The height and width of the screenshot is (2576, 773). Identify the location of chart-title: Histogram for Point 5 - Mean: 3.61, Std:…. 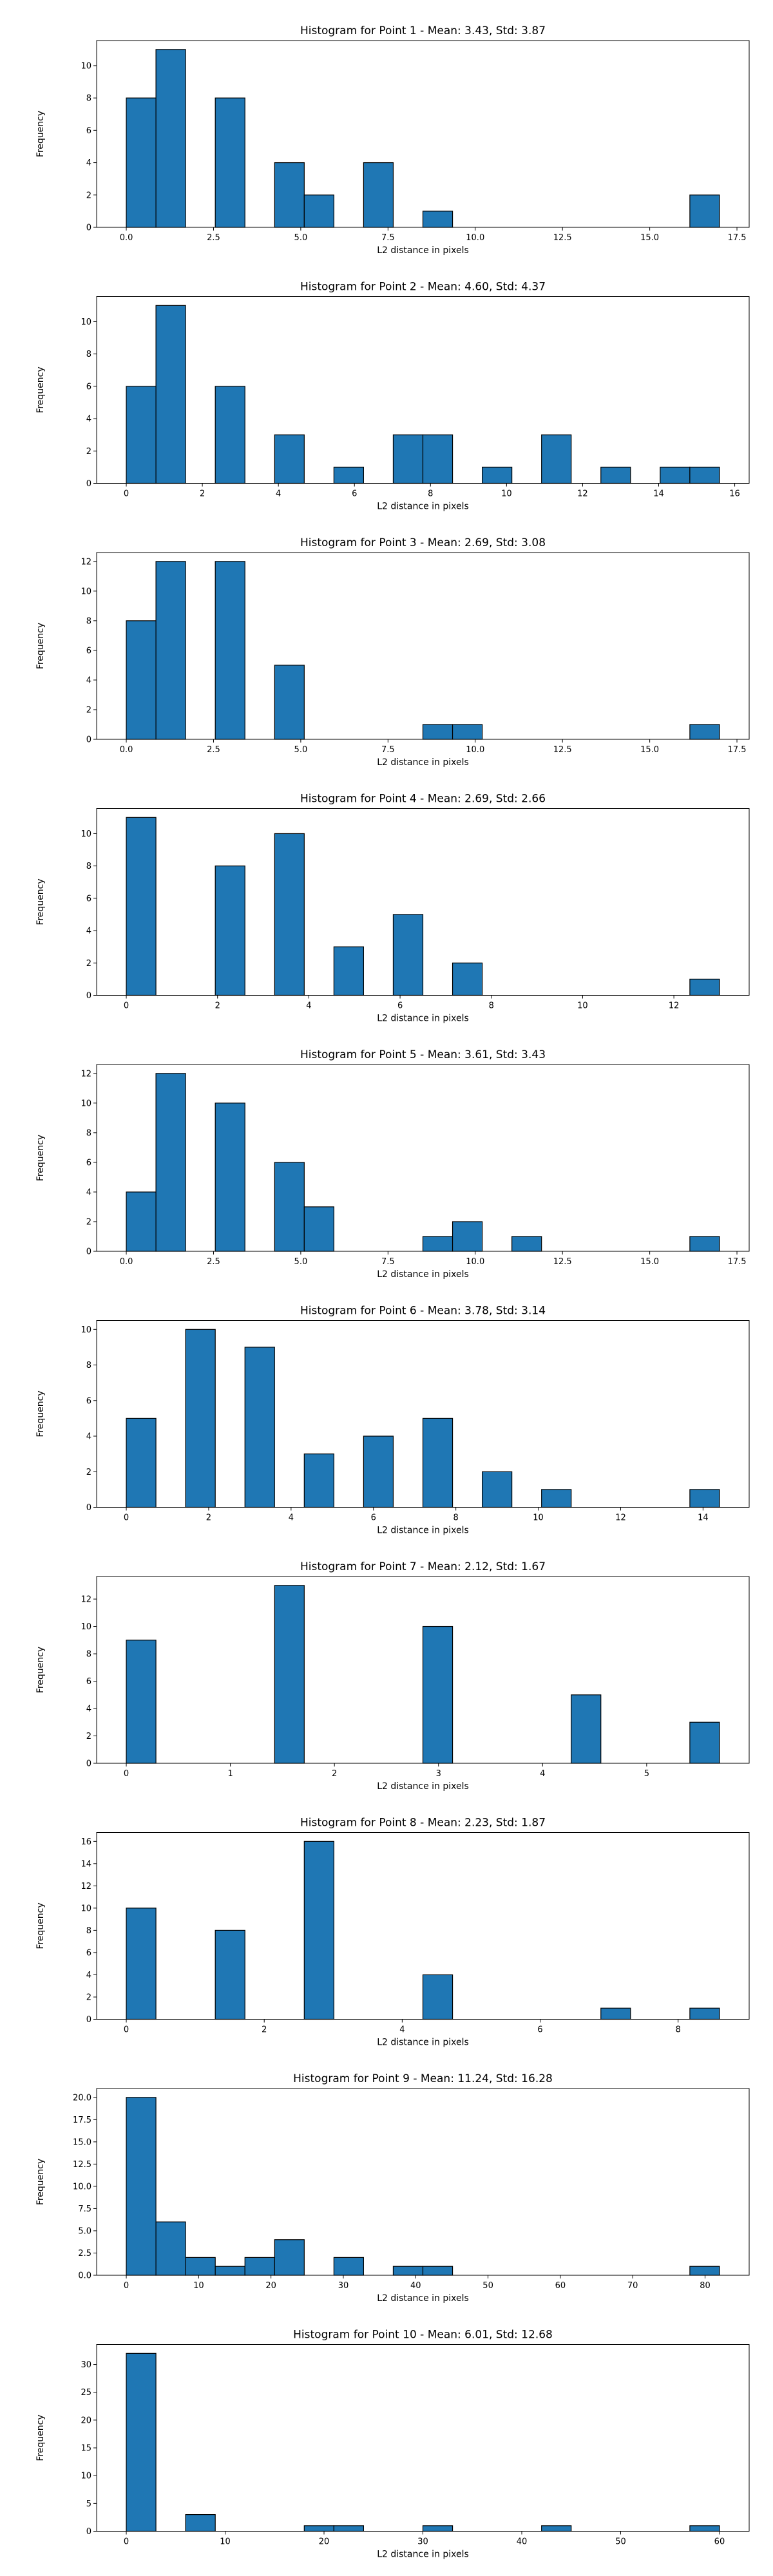
(423, 1054).